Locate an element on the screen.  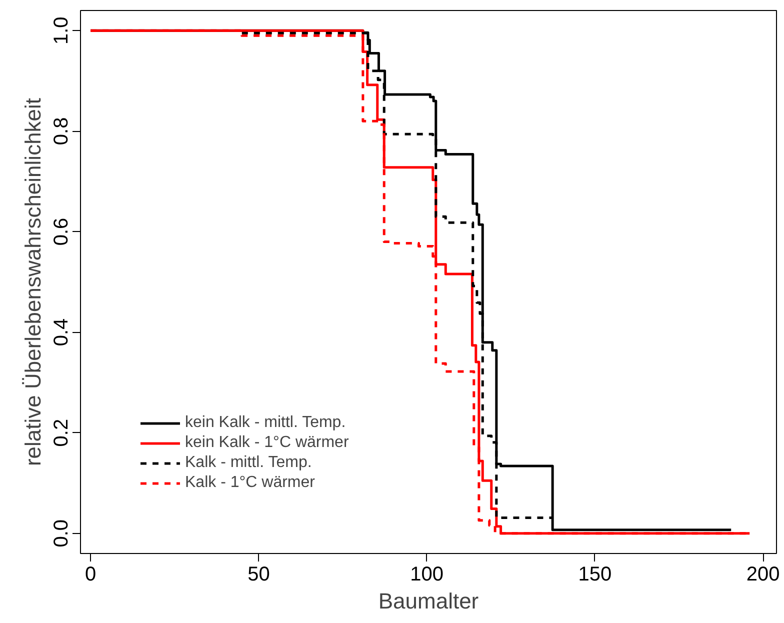
y-tick-label: 0.4 is located at coordinates (61, 332).